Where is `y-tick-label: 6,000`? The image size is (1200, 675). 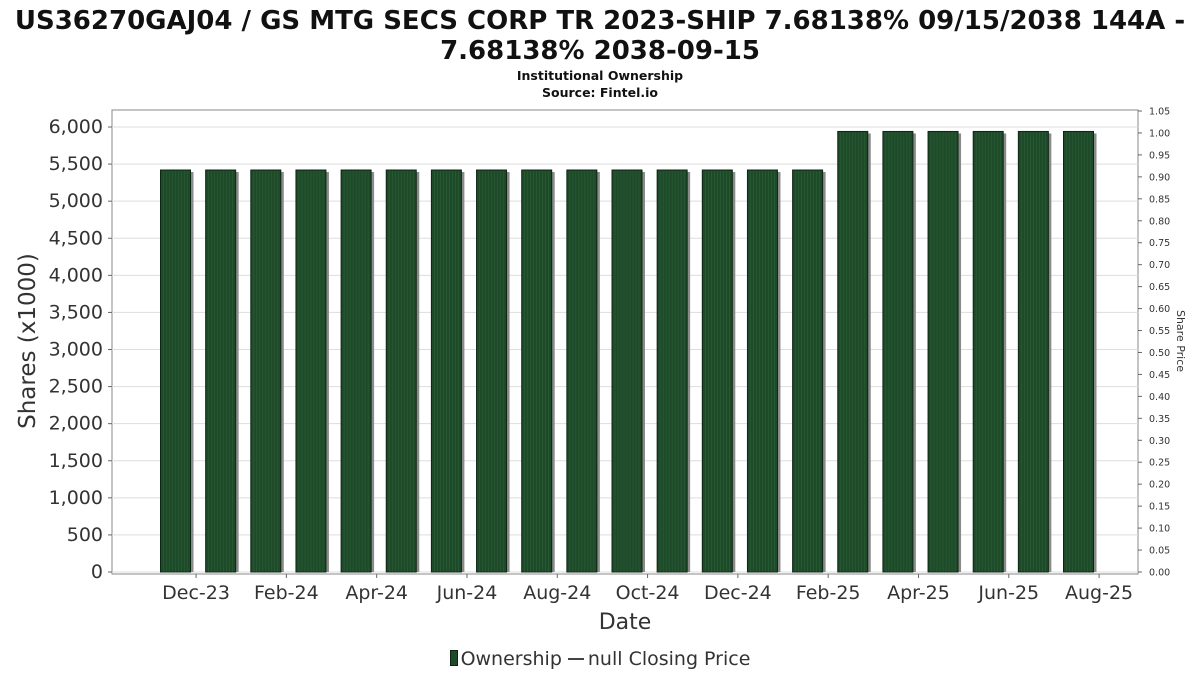 y-tick-label: 6,000 is located at coordinates (76, 127).